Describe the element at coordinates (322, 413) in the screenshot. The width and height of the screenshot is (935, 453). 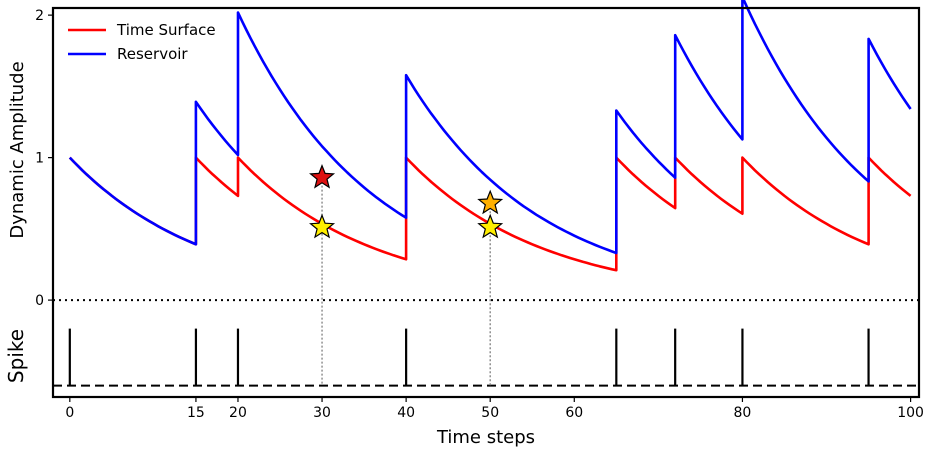
I see `x-tick-label: 30` at that location.